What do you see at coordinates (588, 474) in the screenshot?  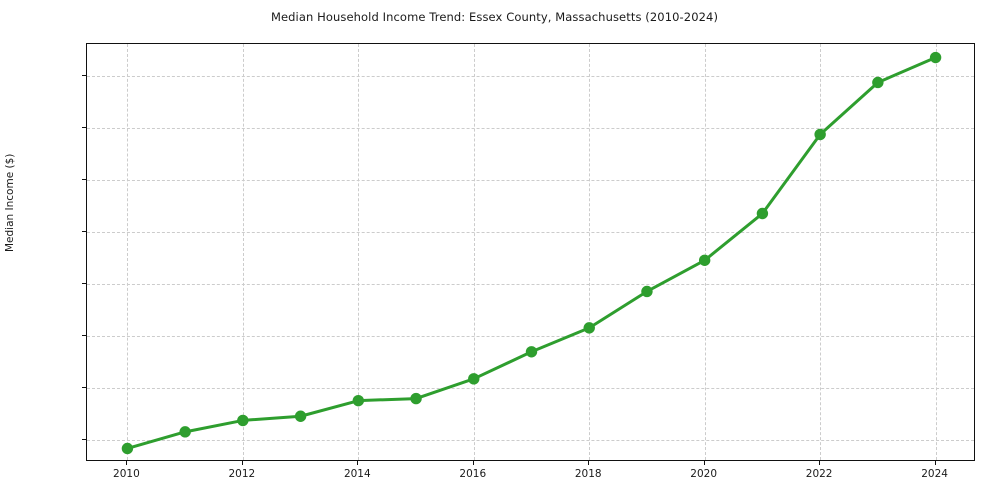 I see `x-tick-label: 2018` at bounding box center [588, 474].